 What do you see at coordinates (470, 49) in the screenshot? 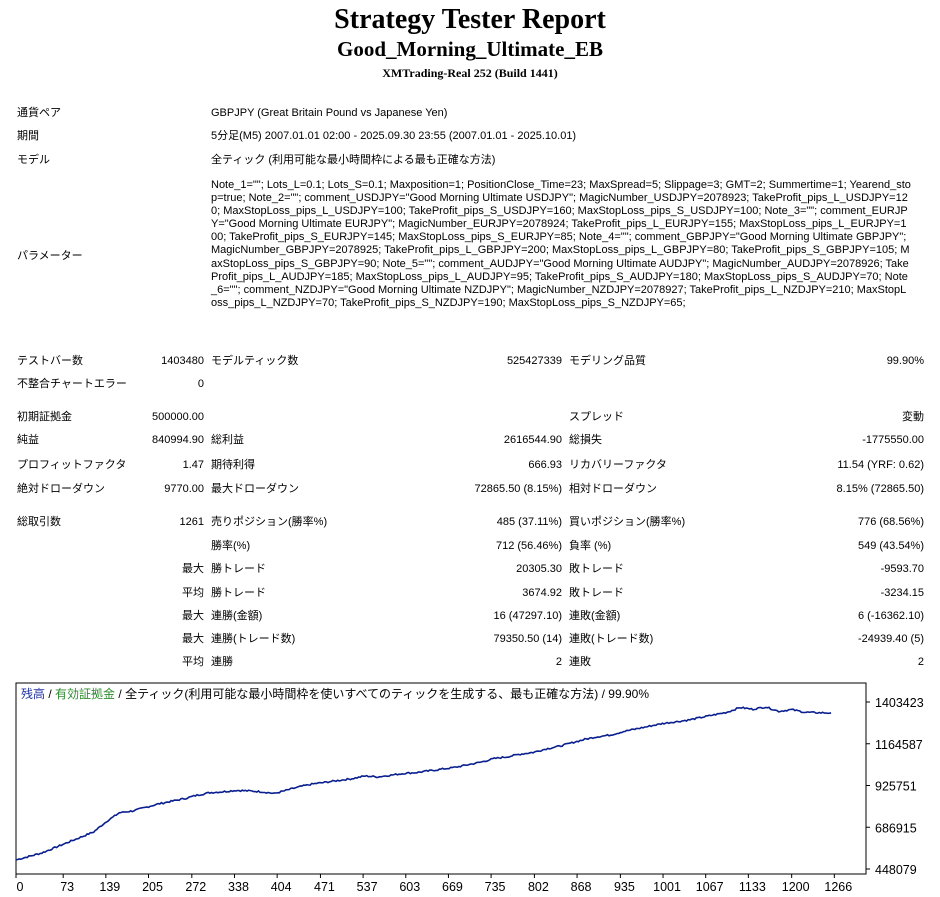
I see `ea-name: Good_Morning_Ultimate_EB` at bounding box center [470, 49].